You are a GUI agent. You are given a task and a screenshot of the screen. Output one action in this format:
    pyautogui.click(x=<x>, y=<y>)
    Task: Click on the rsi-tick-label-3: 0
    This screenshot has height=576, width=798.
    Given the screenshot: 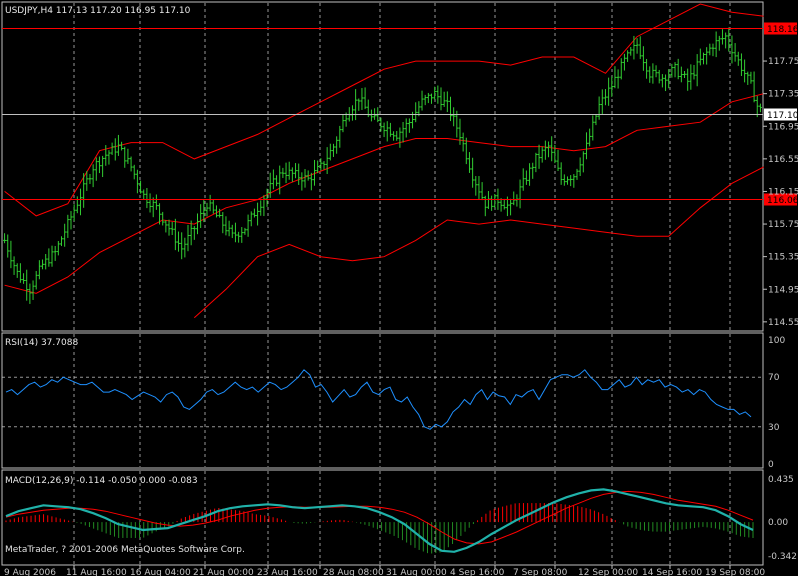 What is the action you would take?
    pyautogui.click(x=771, y=465)
    